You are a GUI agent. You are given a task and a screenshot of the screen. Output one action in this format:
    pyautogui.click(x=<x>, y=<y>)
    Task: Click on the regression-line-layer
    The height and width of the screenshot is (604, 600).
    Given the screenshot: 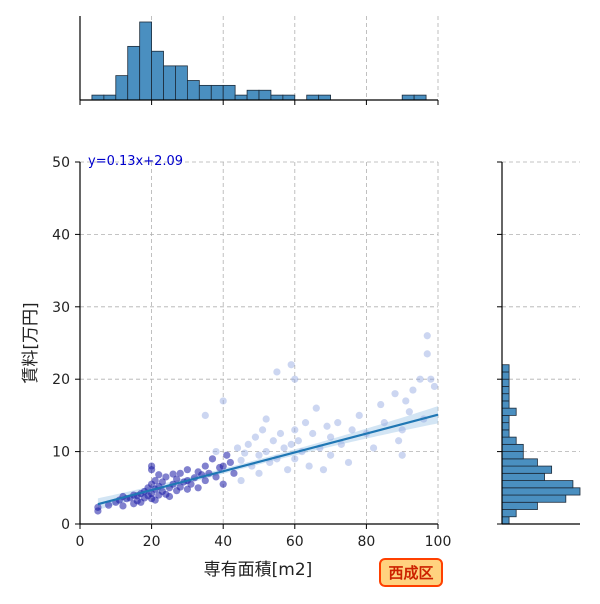 What is the action you would take?
    pyautogui.click(x=268, y=459)
    